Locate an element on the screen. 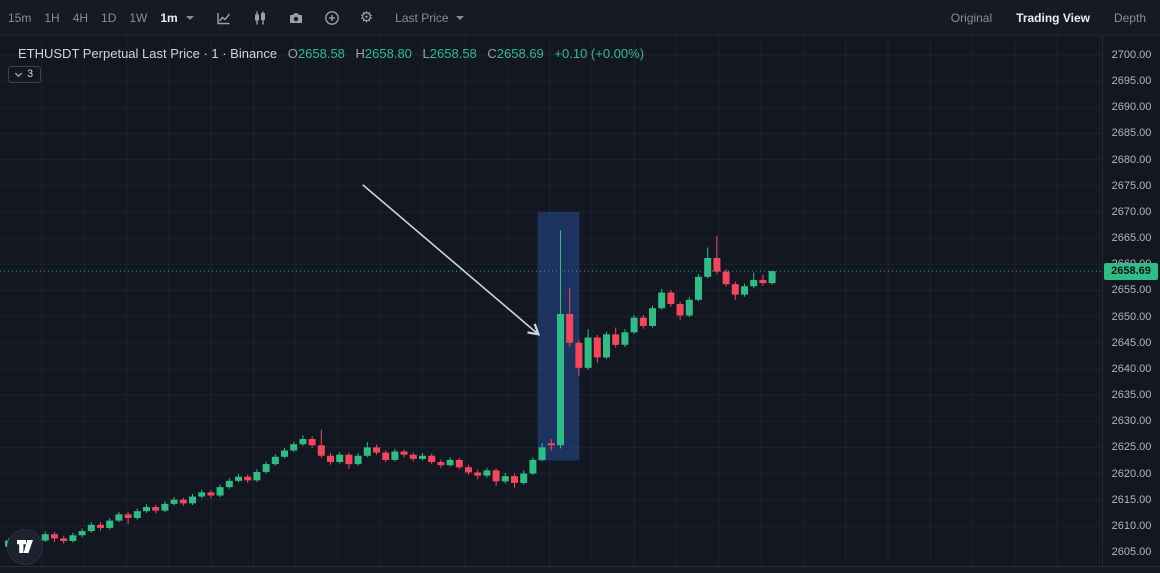 The height and width of the screenshot is (573, 1160). chevron-down-icon is located at coordinates (18, 74).